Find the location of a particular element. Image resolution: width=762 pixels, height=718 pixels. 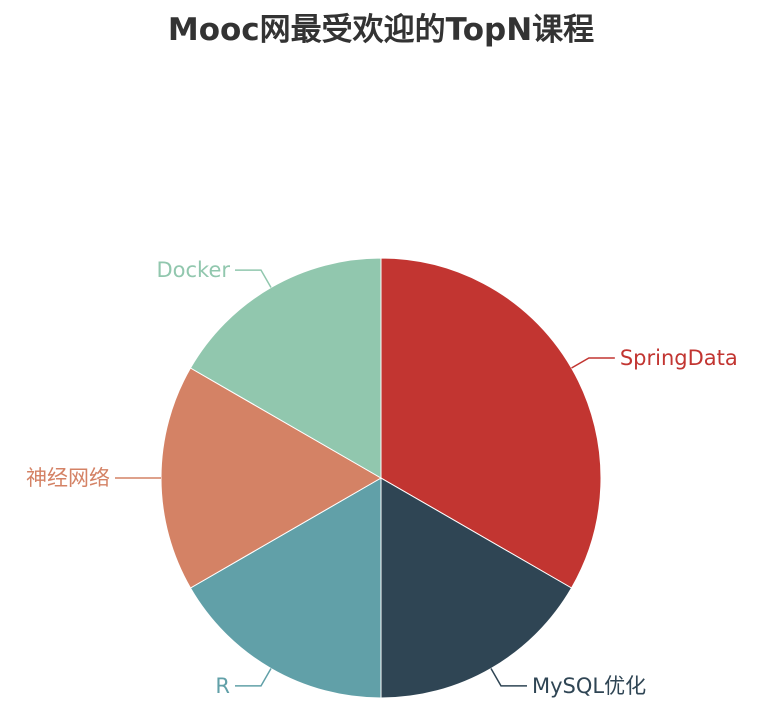

slice-label: 神经网络 is located at coordinates (68, 478).